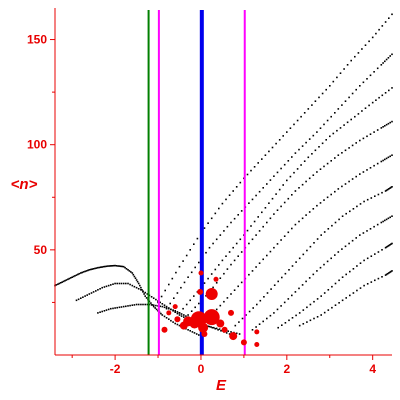 This screenshot has height=400, width=400. Describe the element at coordinates (286, 369) in the screenshot. I see `x-tick-label: 2` at that location.